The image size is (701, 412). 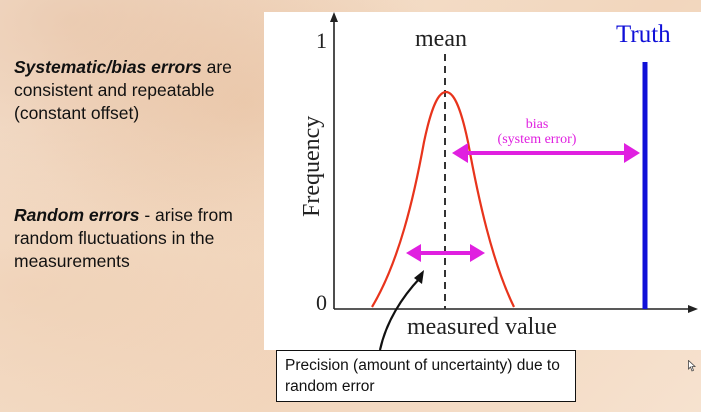 I want to click on precision-arrow-left-head, so click(x=413, y=253).